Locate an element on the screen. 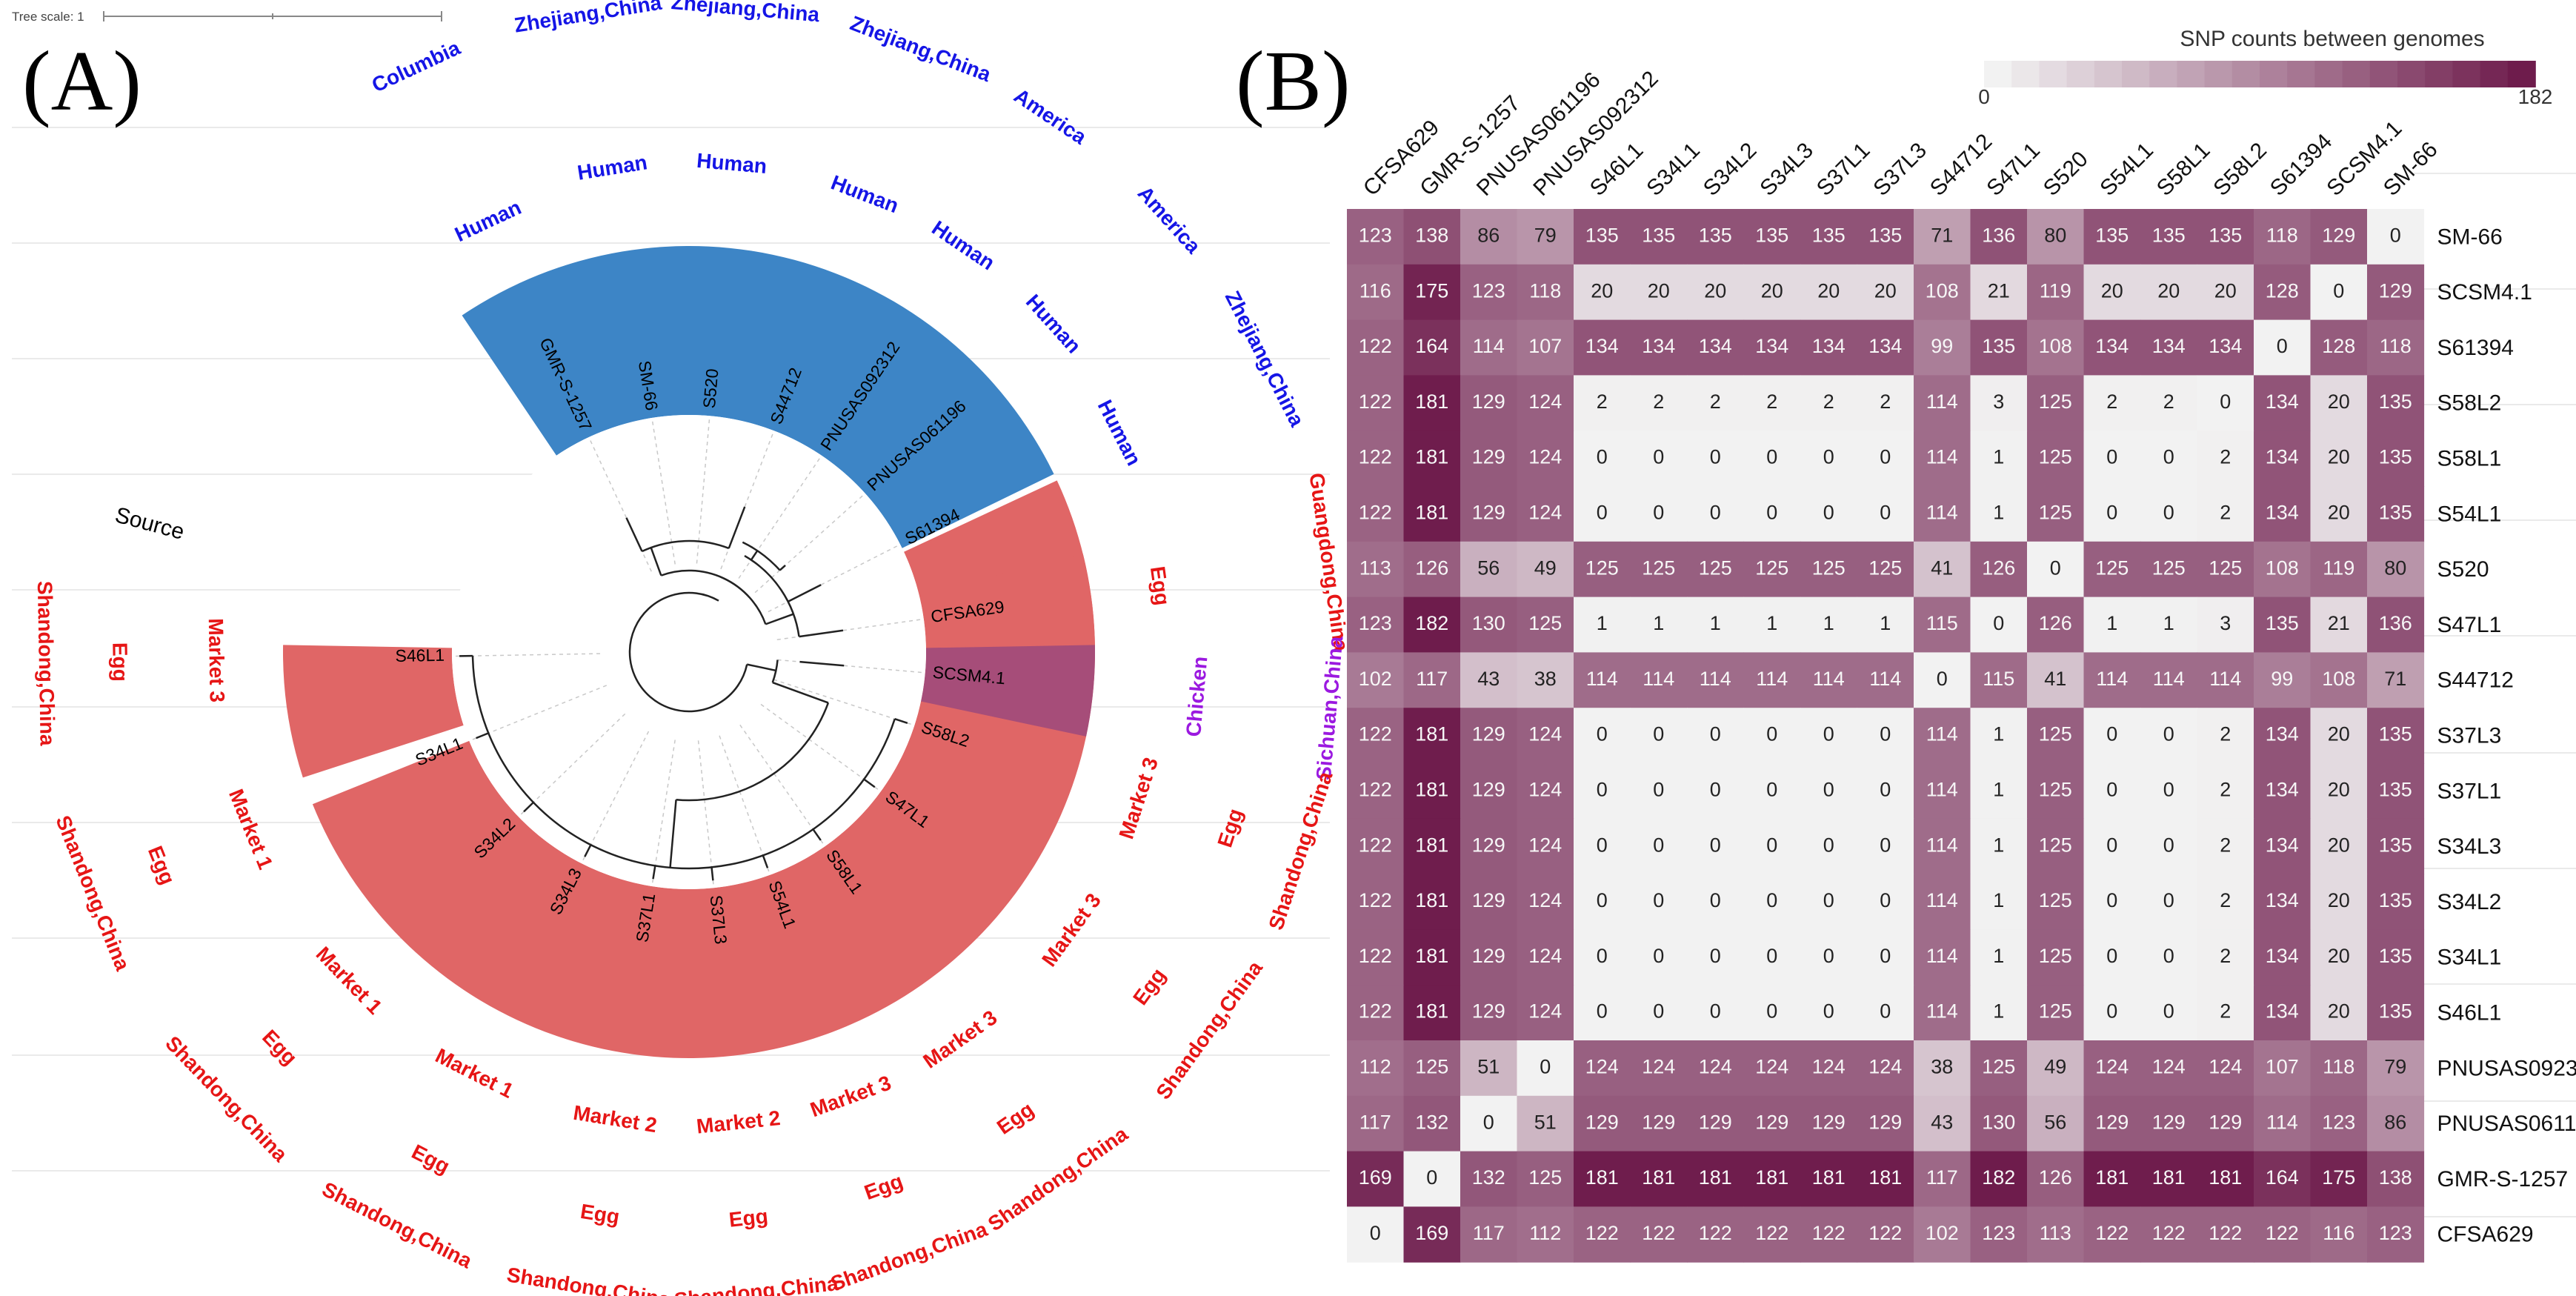 The height and width of the screenshot is (1296, 2576). region-label: Guangdong,China is located at coordinates (1329, 562).